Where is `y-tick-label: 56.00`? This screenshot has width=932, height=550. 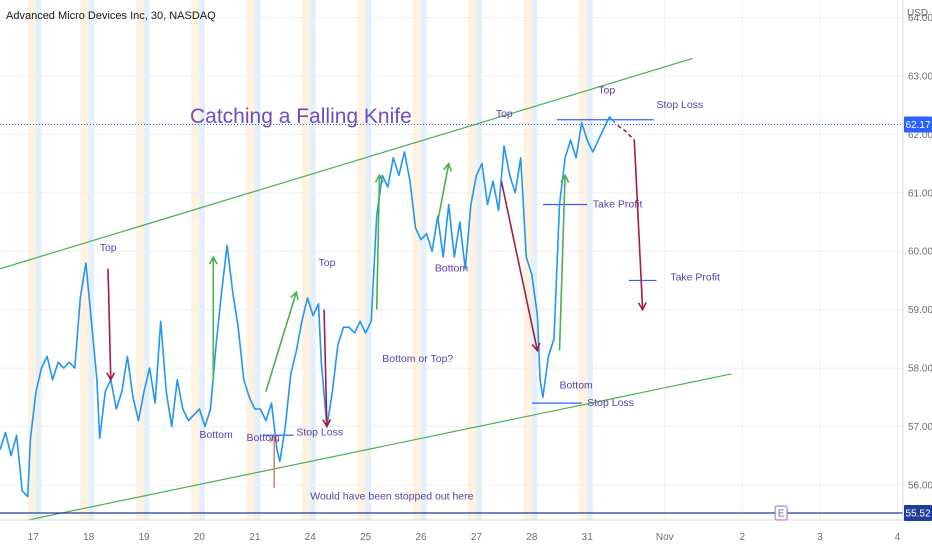 y-tick-label: 56.00 is located at coordinates (920, 485).